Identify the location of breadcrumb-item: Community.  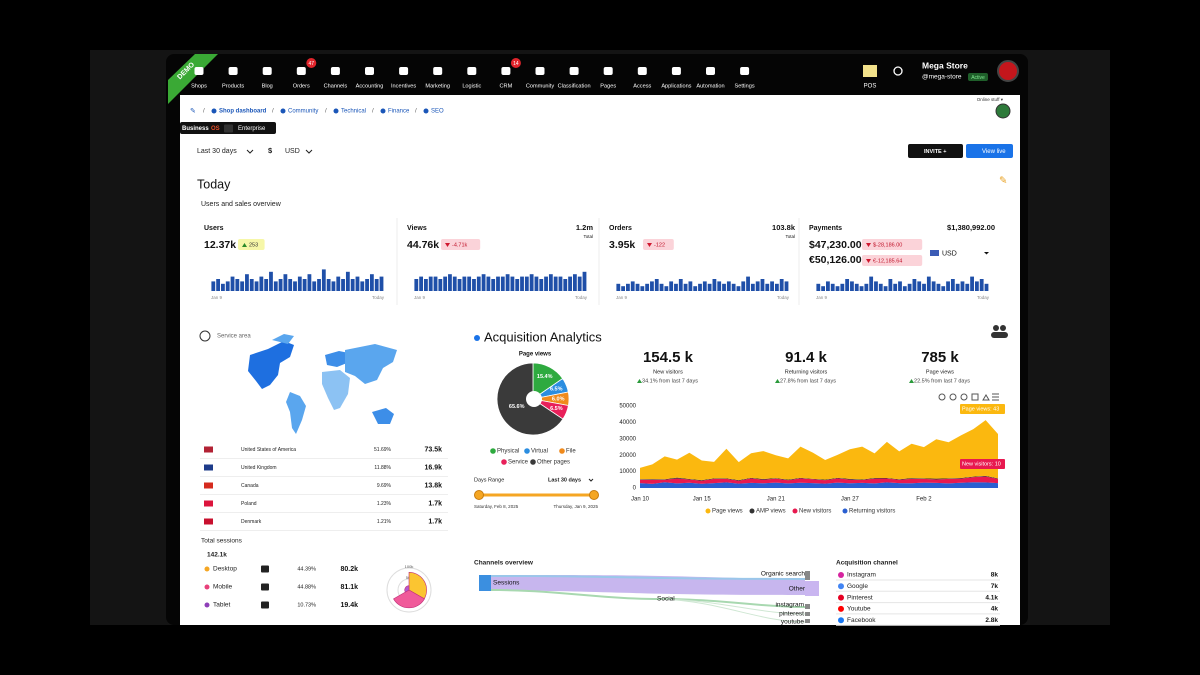
(303, 112).